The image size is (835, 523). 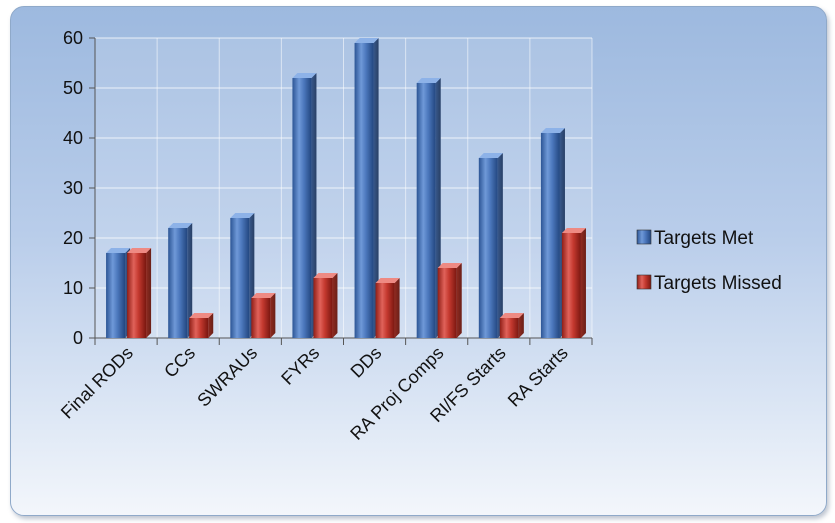 What do you see at coordinates (300, 366) in the screenshot?
I see `x-tick-label: FYRs` at bounding box center [300, 366].